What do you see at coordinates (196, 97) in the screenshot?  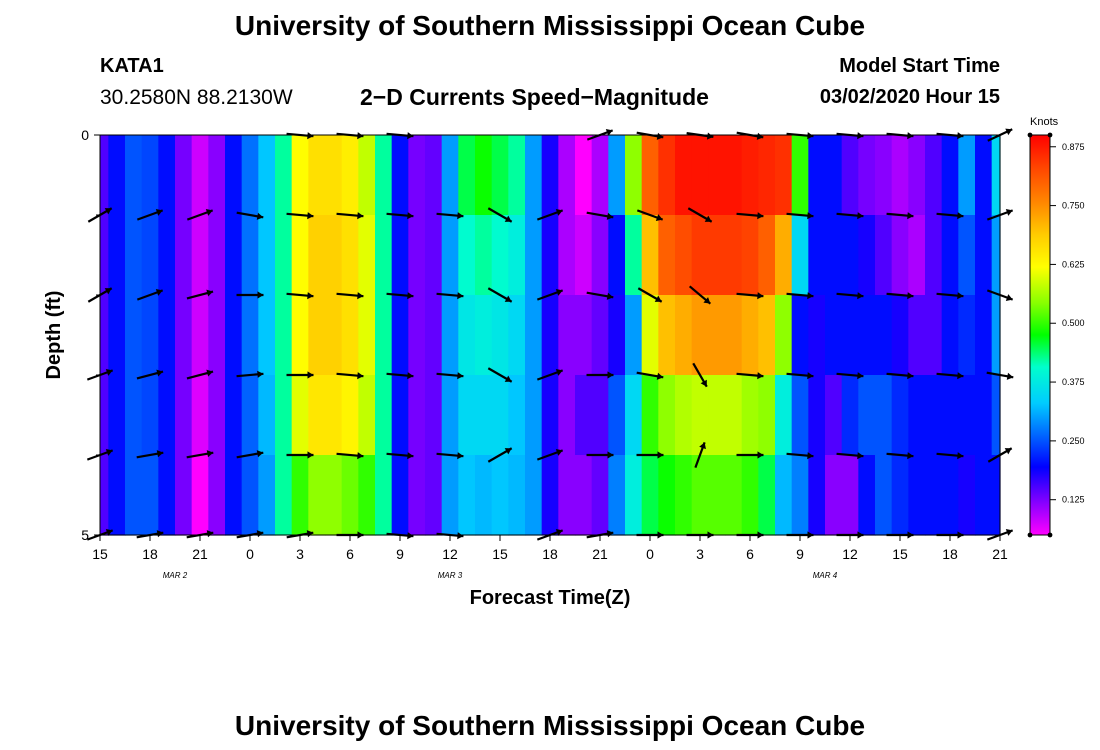 I see `station-coordinates: 30.2580N 88.2130W` at bounding box center [196, 97].